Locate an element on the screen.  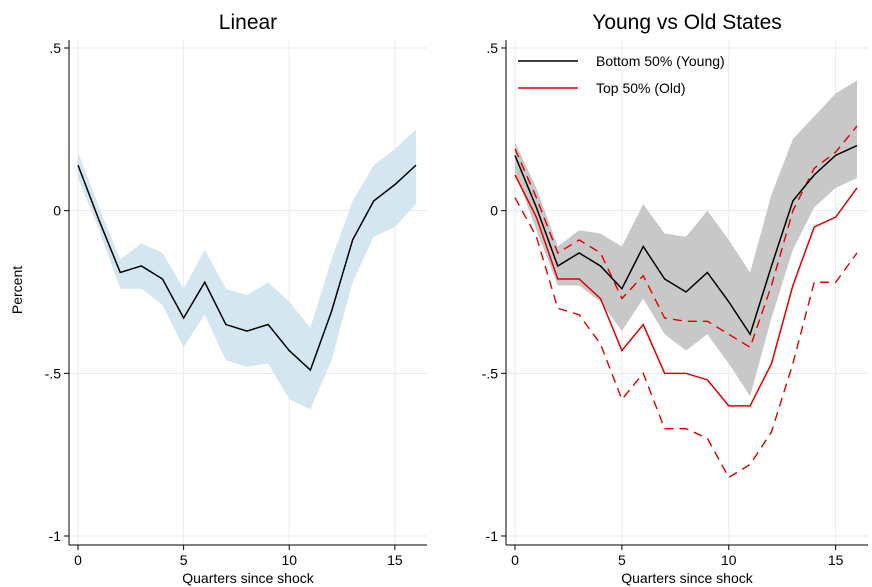
chart-title: Young vs Old States is located at coordinates (687, 22).